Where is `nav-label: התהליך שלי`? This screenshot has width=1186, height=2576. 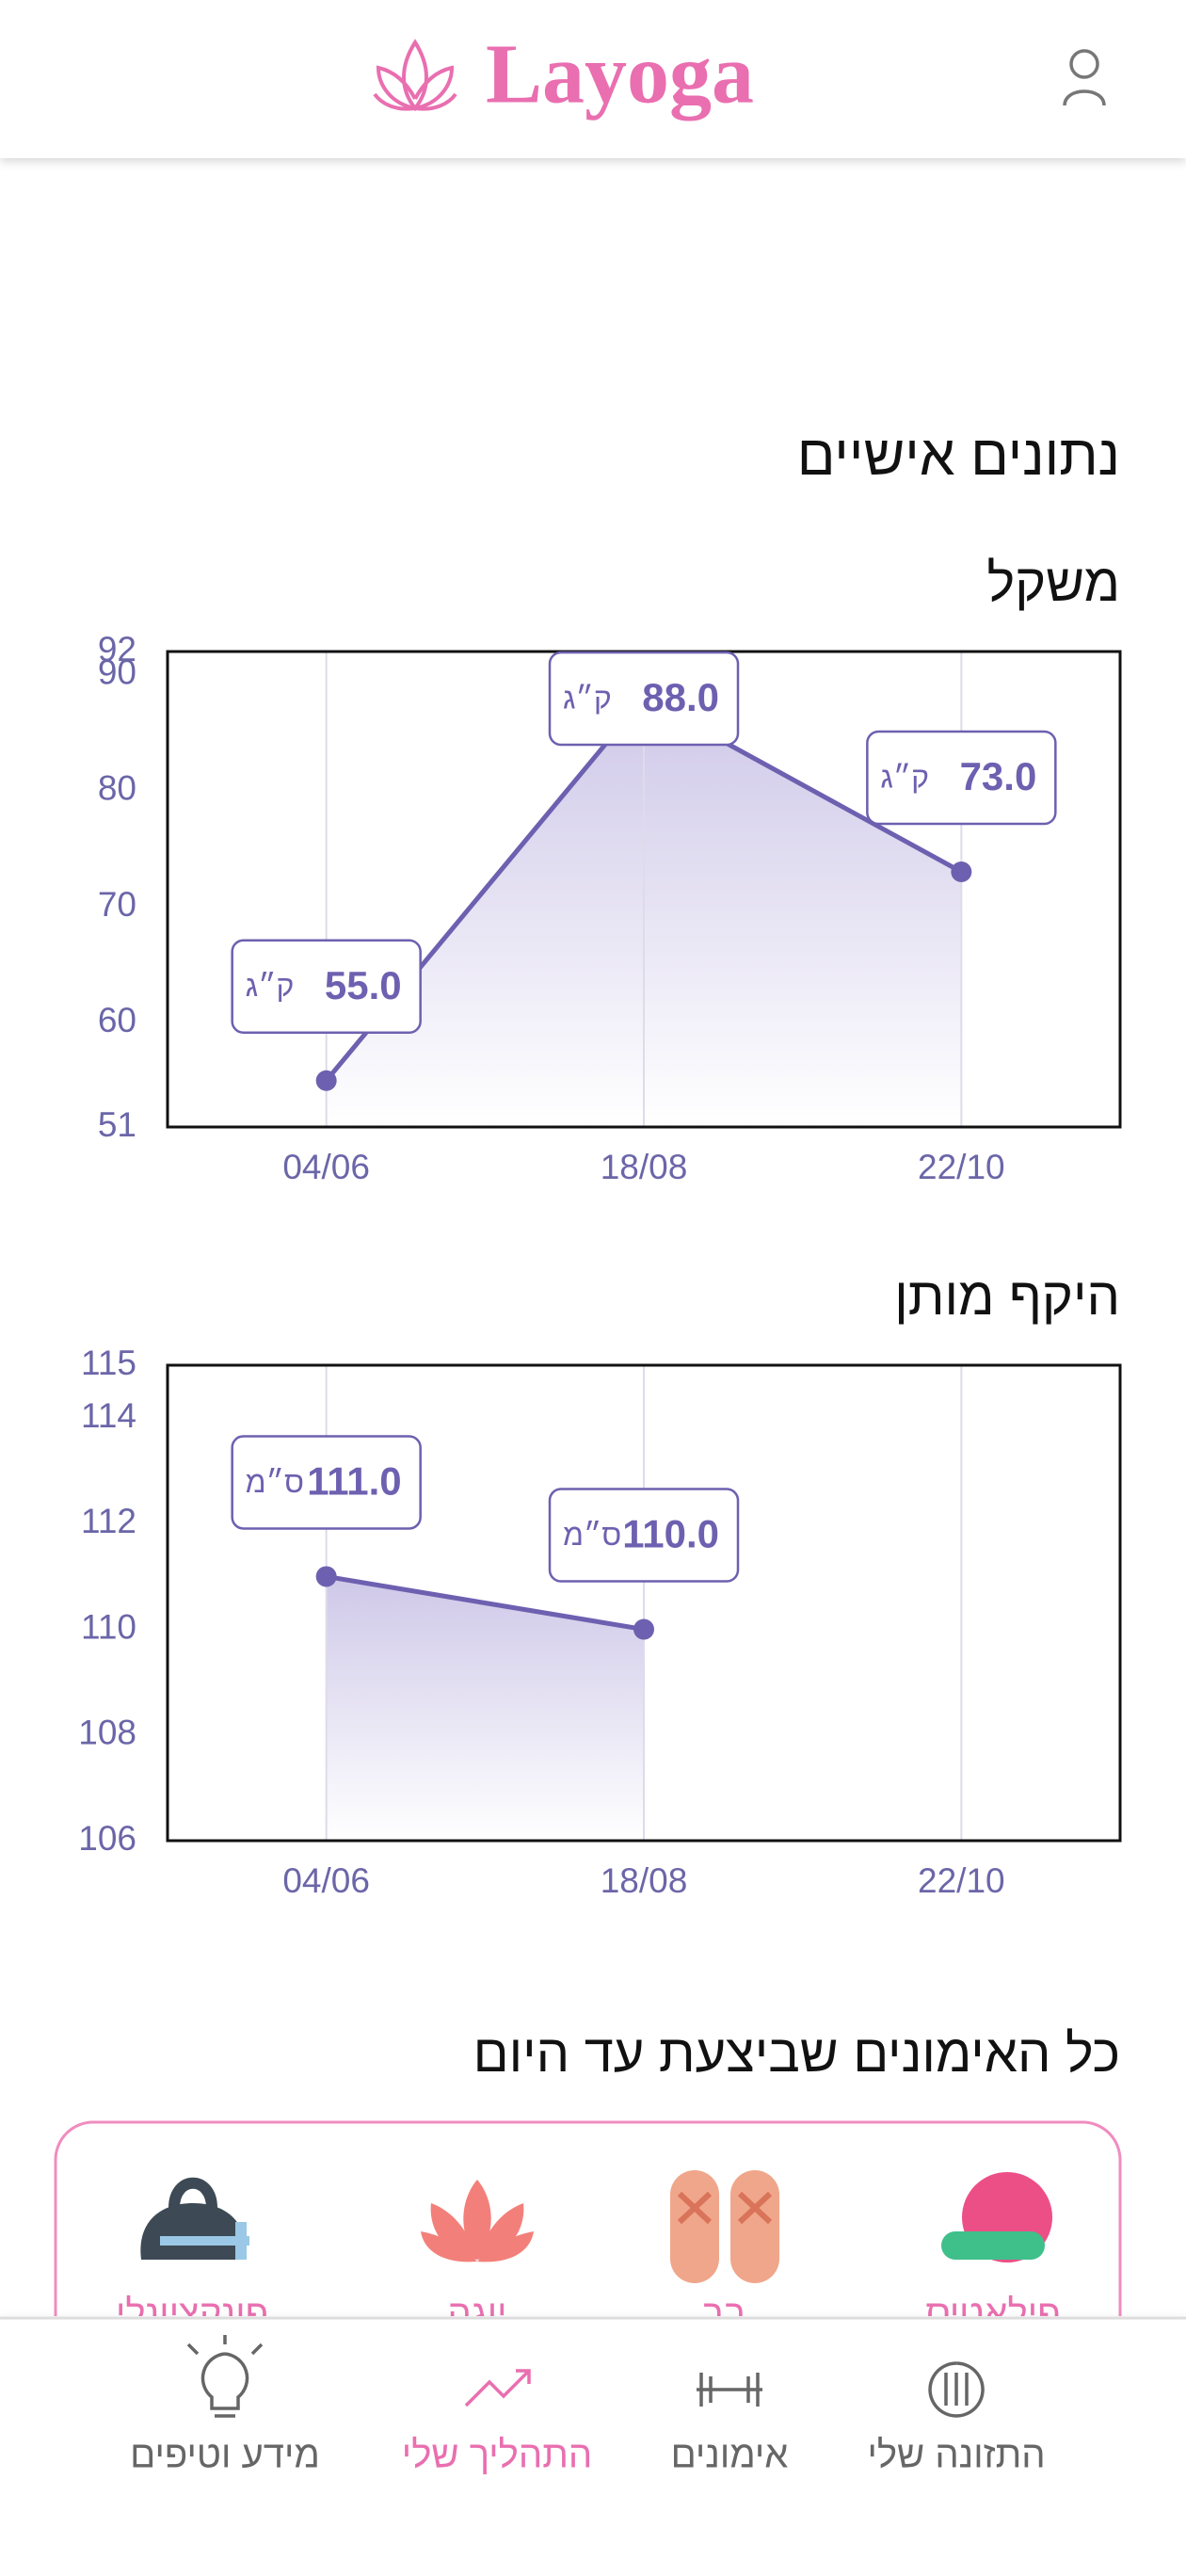 nav-label: התהליך שלי is located at coordinates (497, 2455).